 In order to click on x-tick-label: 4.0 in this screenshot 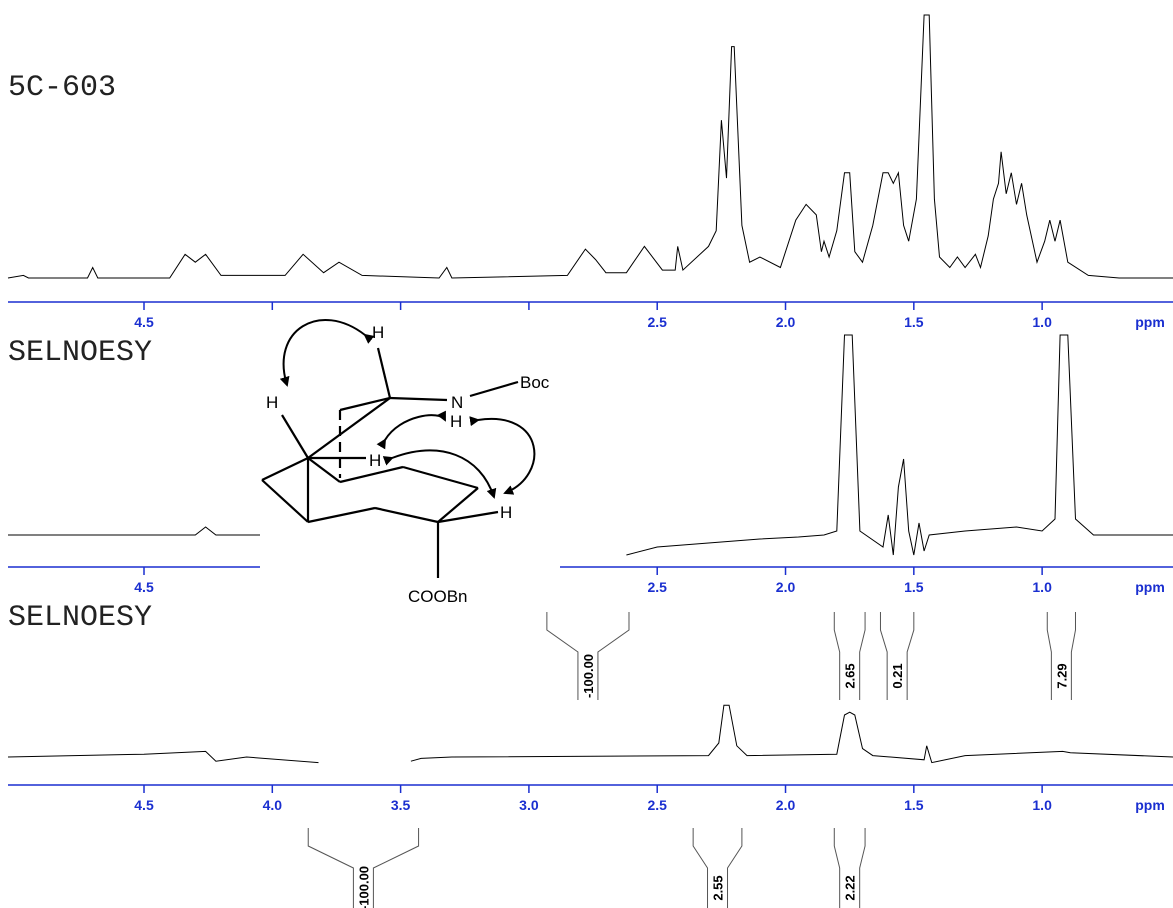, I will do `click(273, 805)`.